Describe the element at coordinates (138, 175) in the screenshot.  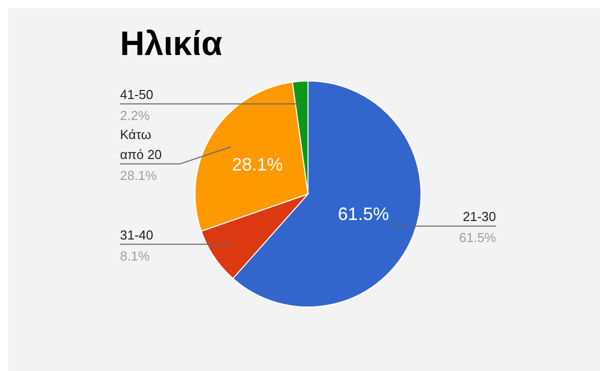
I see `text: 28.1%` at that location.